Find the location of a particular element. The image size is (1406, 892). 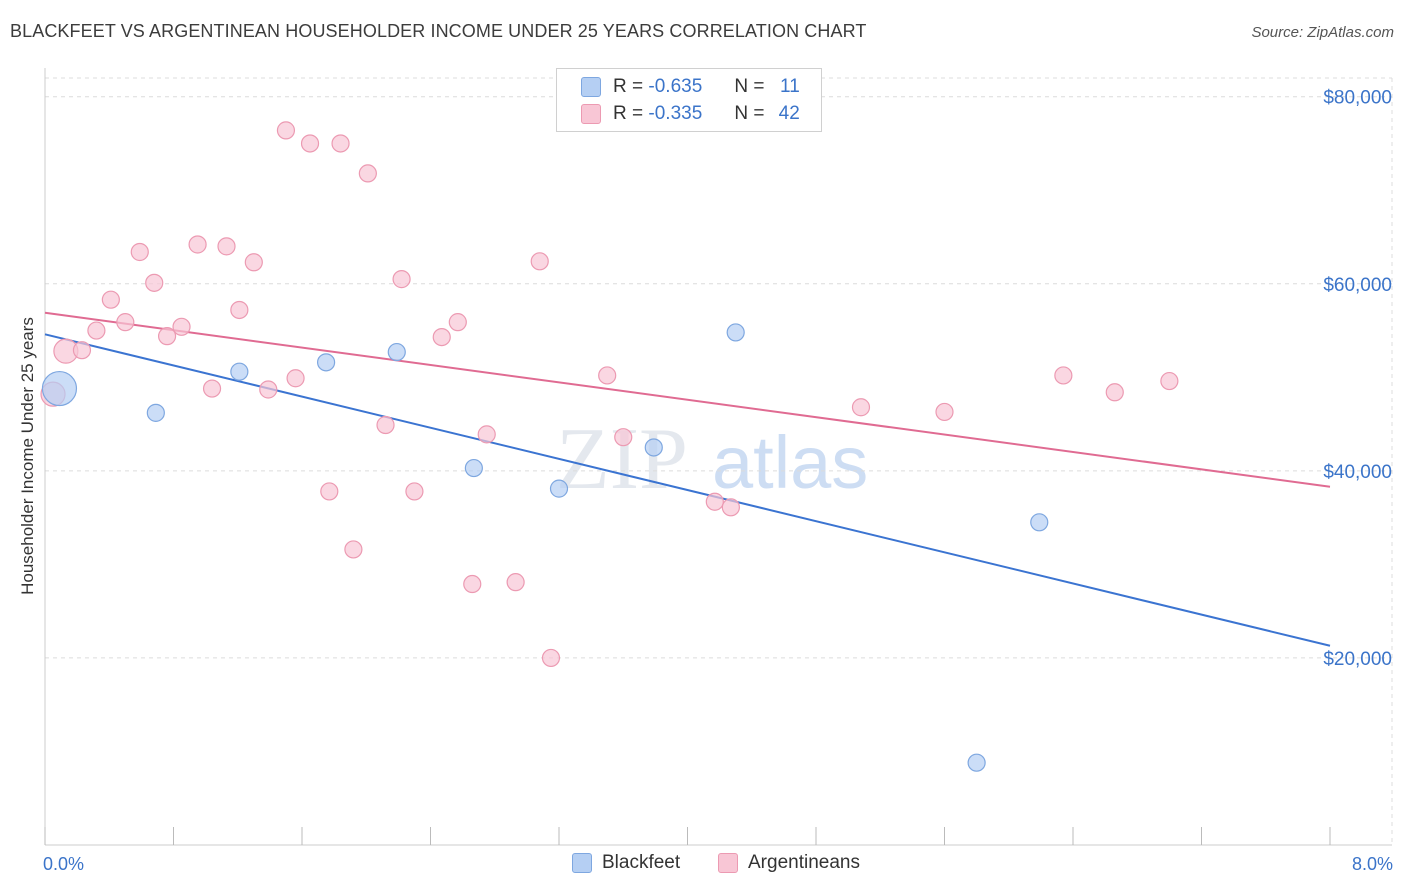

series-label-argentineans: Argentineans is located at coordinates (804, 862).